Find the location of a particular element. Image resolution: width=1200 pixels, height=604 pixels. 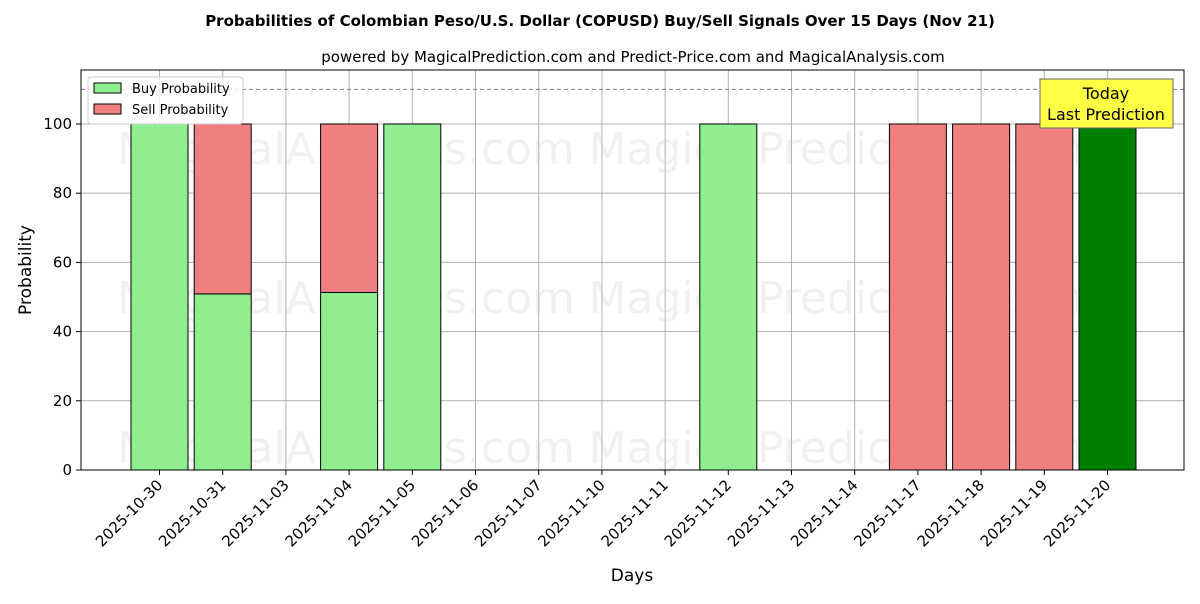

x-tick-label: 2025-11-04 is located at coordinates (319, 513).